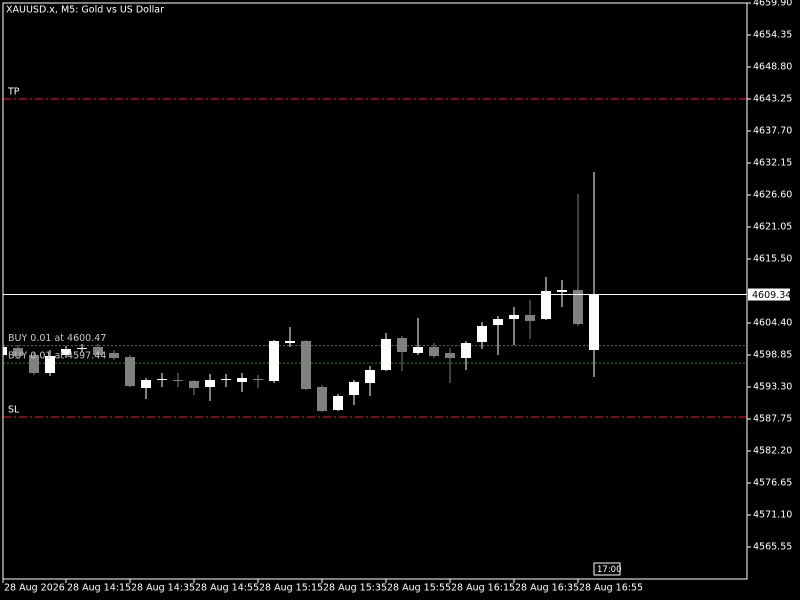  What do you see at coordinates (772, 515) in the screenshot?
I see `y-tick-label: 4571.10` at bounding box center [772, 515].